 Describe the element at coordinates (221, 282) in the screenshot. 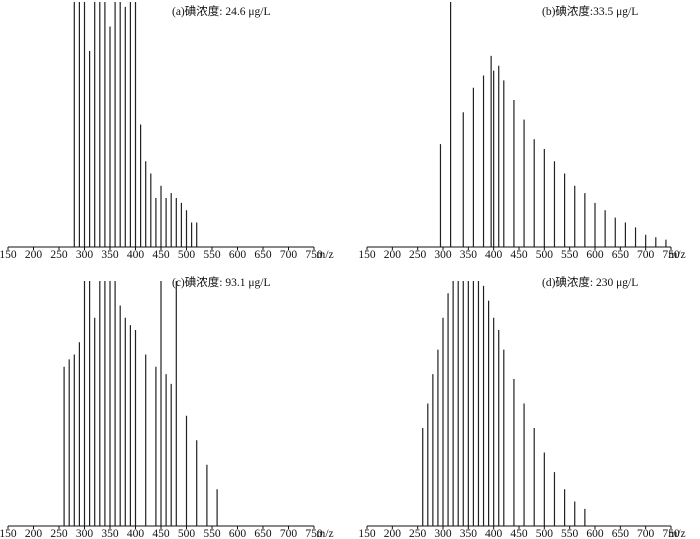

I see `panel-label: (c)碘浓度: 93.1 μg/L` at that location.